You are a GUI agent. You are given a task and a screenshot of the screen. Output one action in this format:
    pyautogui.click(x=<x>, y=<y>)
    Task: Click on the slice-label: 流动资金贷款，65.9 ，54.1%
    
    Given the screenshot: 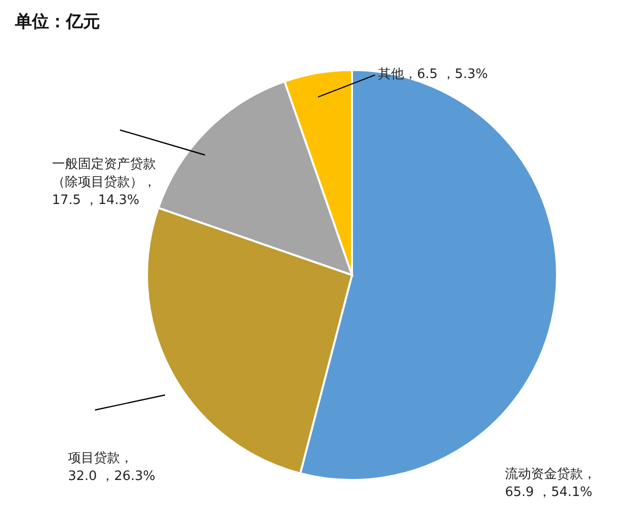 What is the action you would take?
    pyautogui.click(x=550, y=483)
    